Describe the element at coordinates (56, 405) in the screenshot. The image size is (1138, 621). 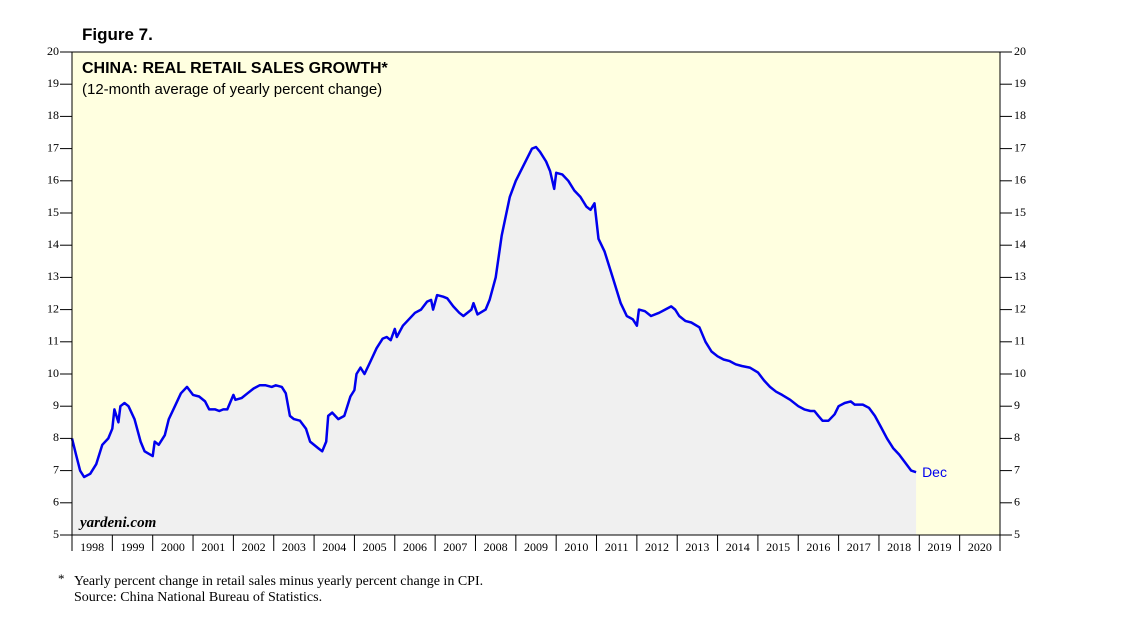
I see `y-tick-label: 9` at that location.